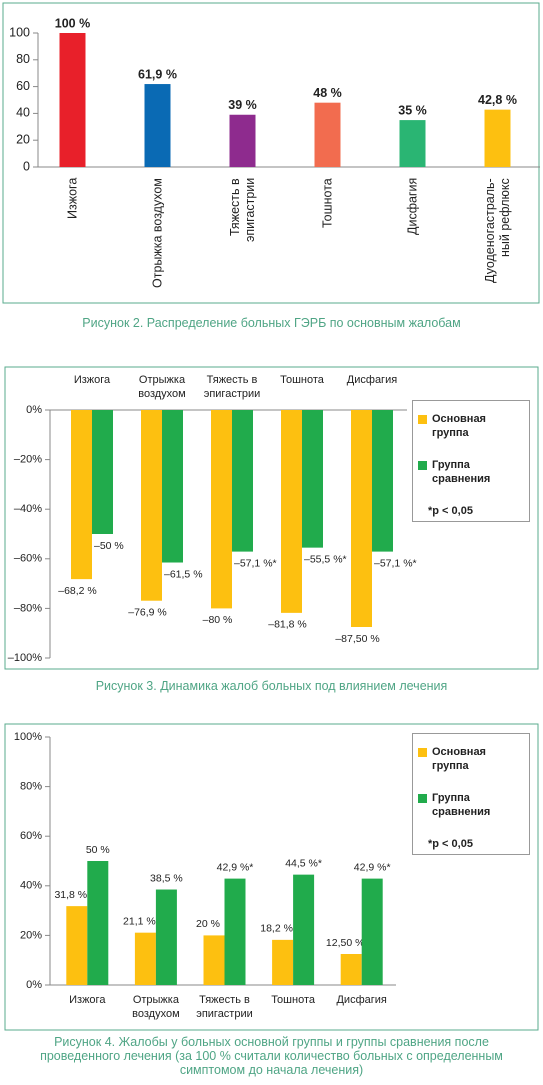  Describe the element at coordinates (31, 935) in the screenshot. I see `y-tick-label: 20%` at that location.